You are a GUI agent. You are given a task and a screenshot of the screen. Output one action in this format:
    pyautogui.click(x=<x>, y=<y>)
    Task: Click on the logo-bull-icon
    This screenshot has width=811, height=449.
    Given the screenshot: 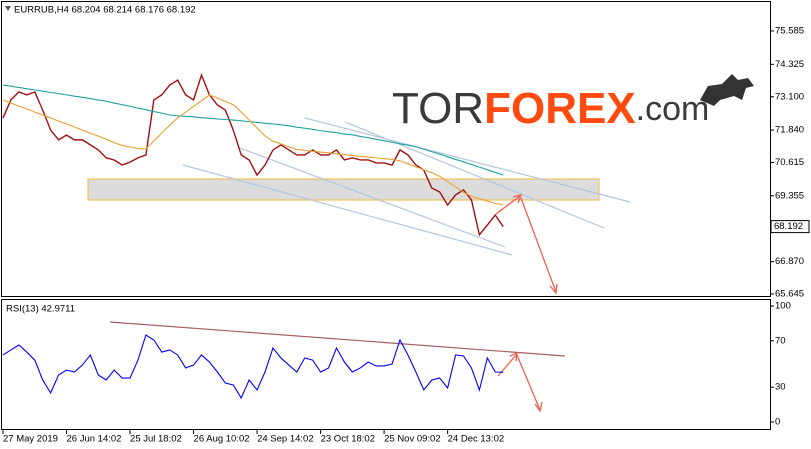 What is the action you would take?
    pyautogui.click(x=727, y=90)
    